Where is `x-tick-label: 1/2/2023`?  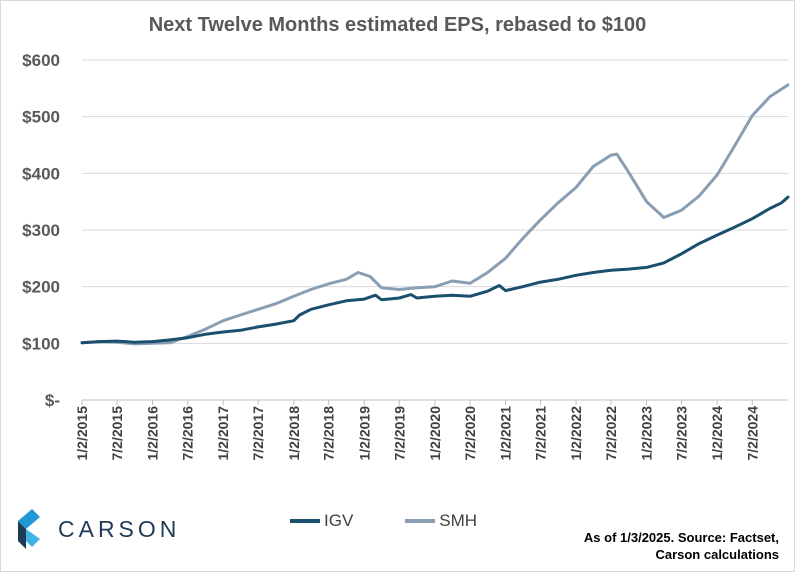 x-tick-label: 1/2/2023 is located at coordinates (647, 433).